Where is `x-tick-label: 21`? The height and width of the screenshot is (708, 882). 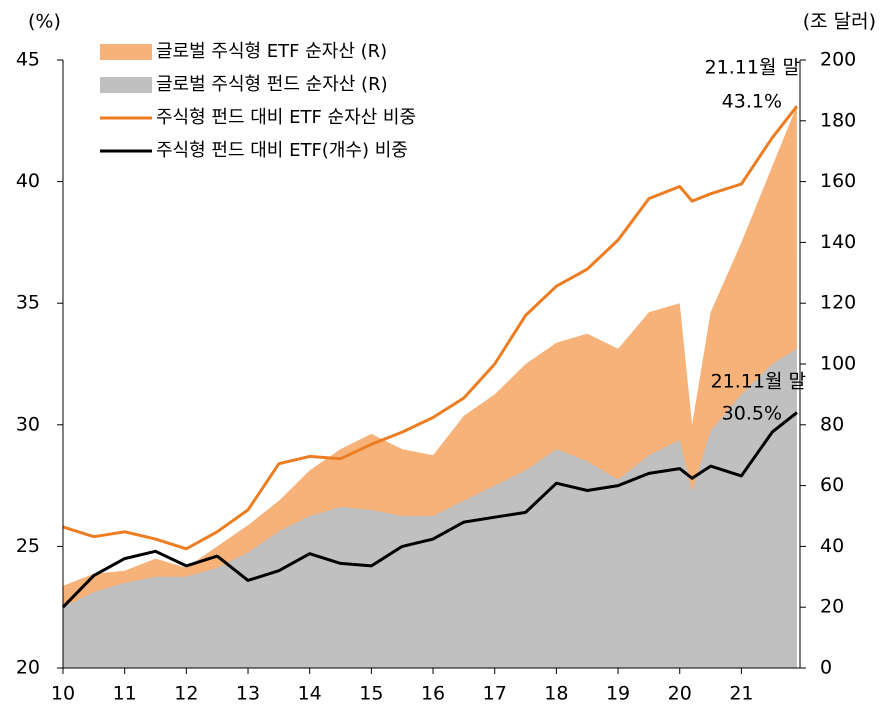
x-tick-label: 21 is located at coordinates (741, 694).